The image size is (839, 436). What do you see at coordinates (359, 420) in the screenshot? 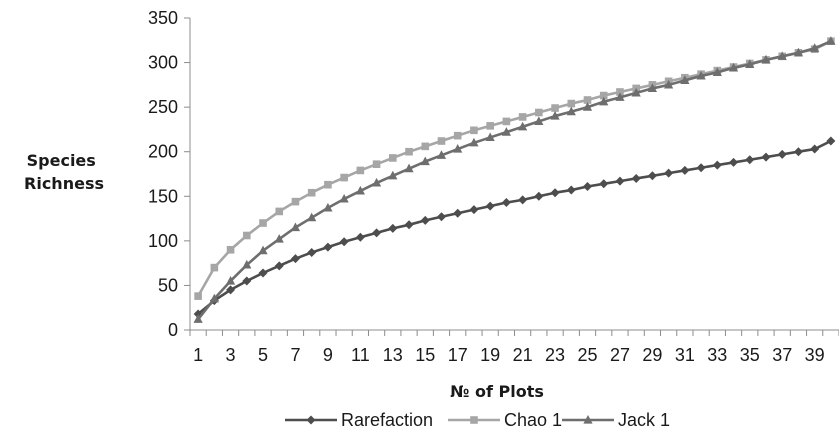
I see `legend-item: Rarefaction` at bounding box center [359, 420].